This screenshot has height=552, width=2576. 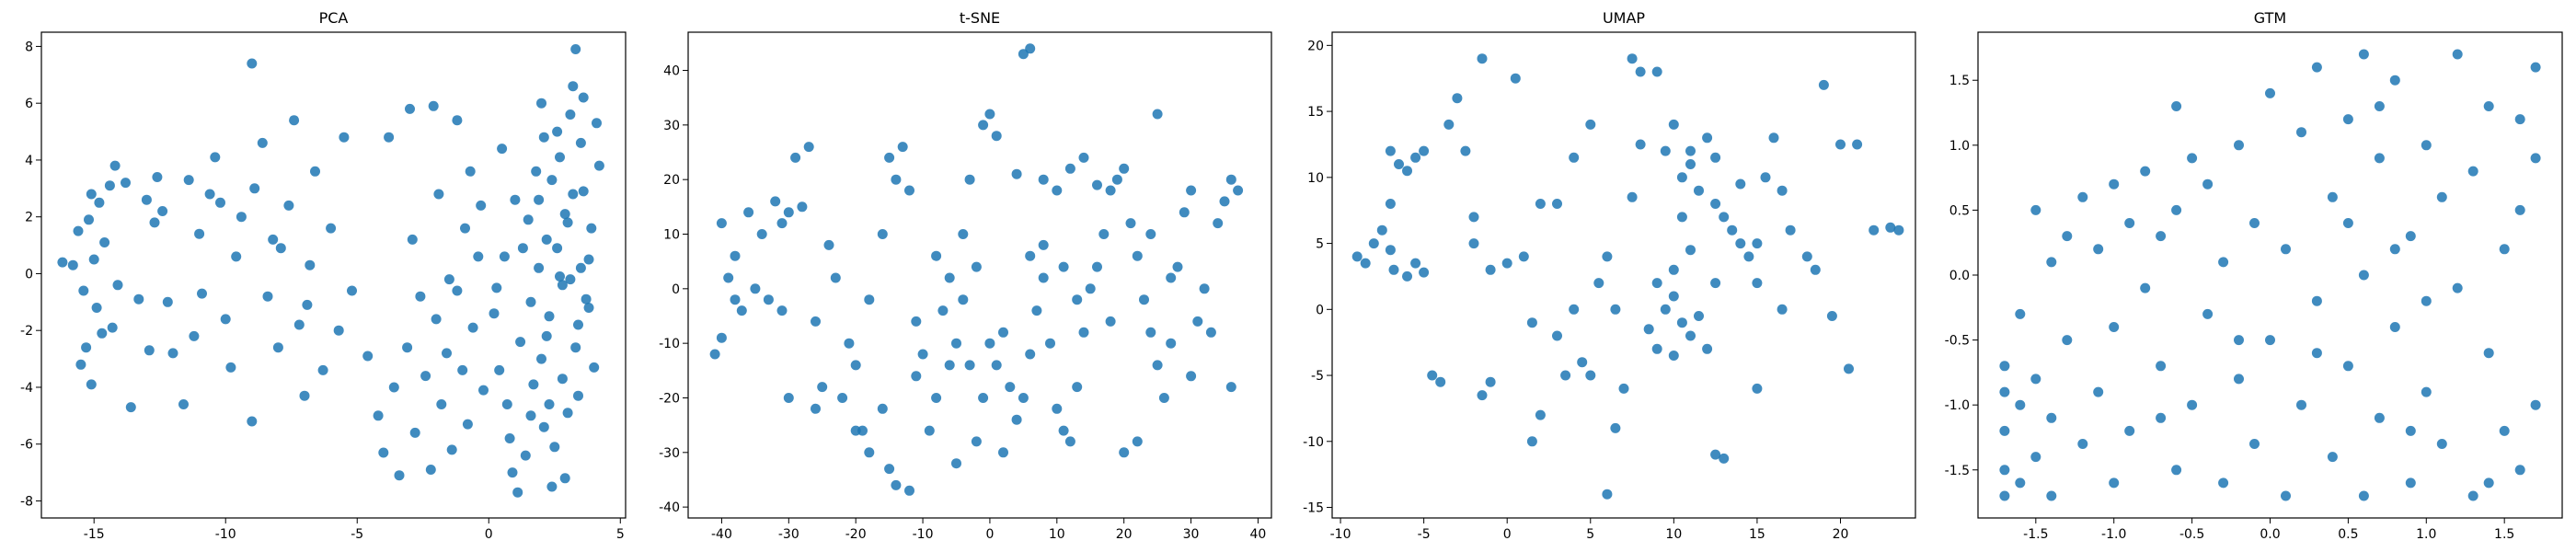 I want to click on y-tick-label: -20, so click(x=669, y=398).